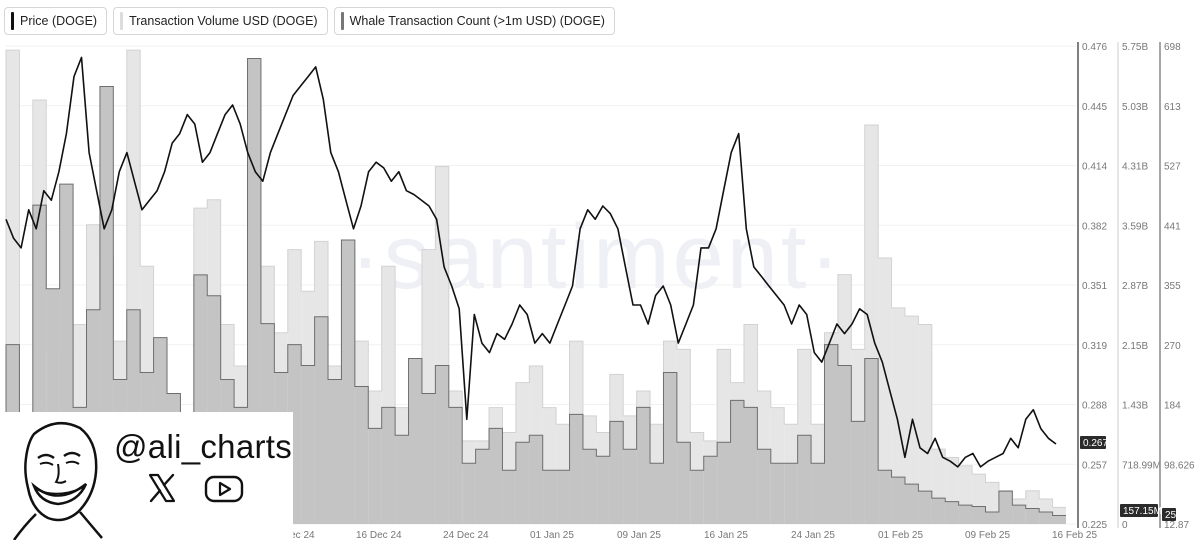  I want to click on whale-current-badge-text: 25, so click(1171, 515).